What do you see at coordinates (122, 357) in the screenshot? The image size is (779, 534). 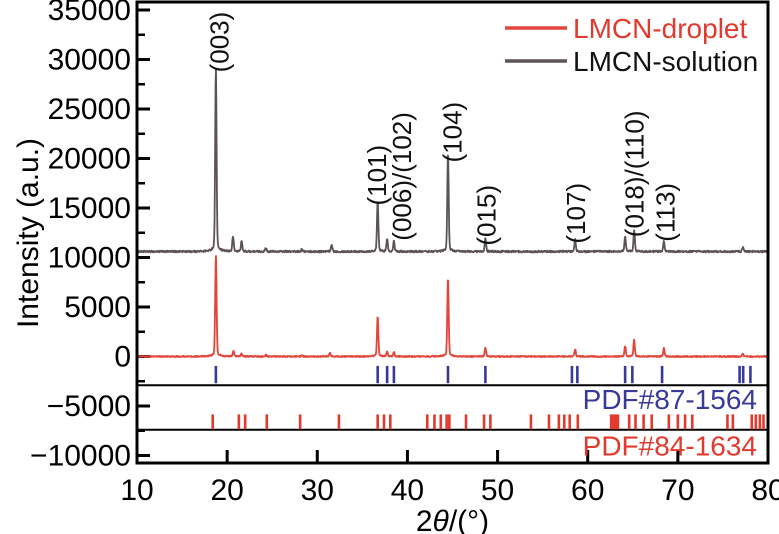 I see `y-tick-label: 0` at bounding box center [122, 357].